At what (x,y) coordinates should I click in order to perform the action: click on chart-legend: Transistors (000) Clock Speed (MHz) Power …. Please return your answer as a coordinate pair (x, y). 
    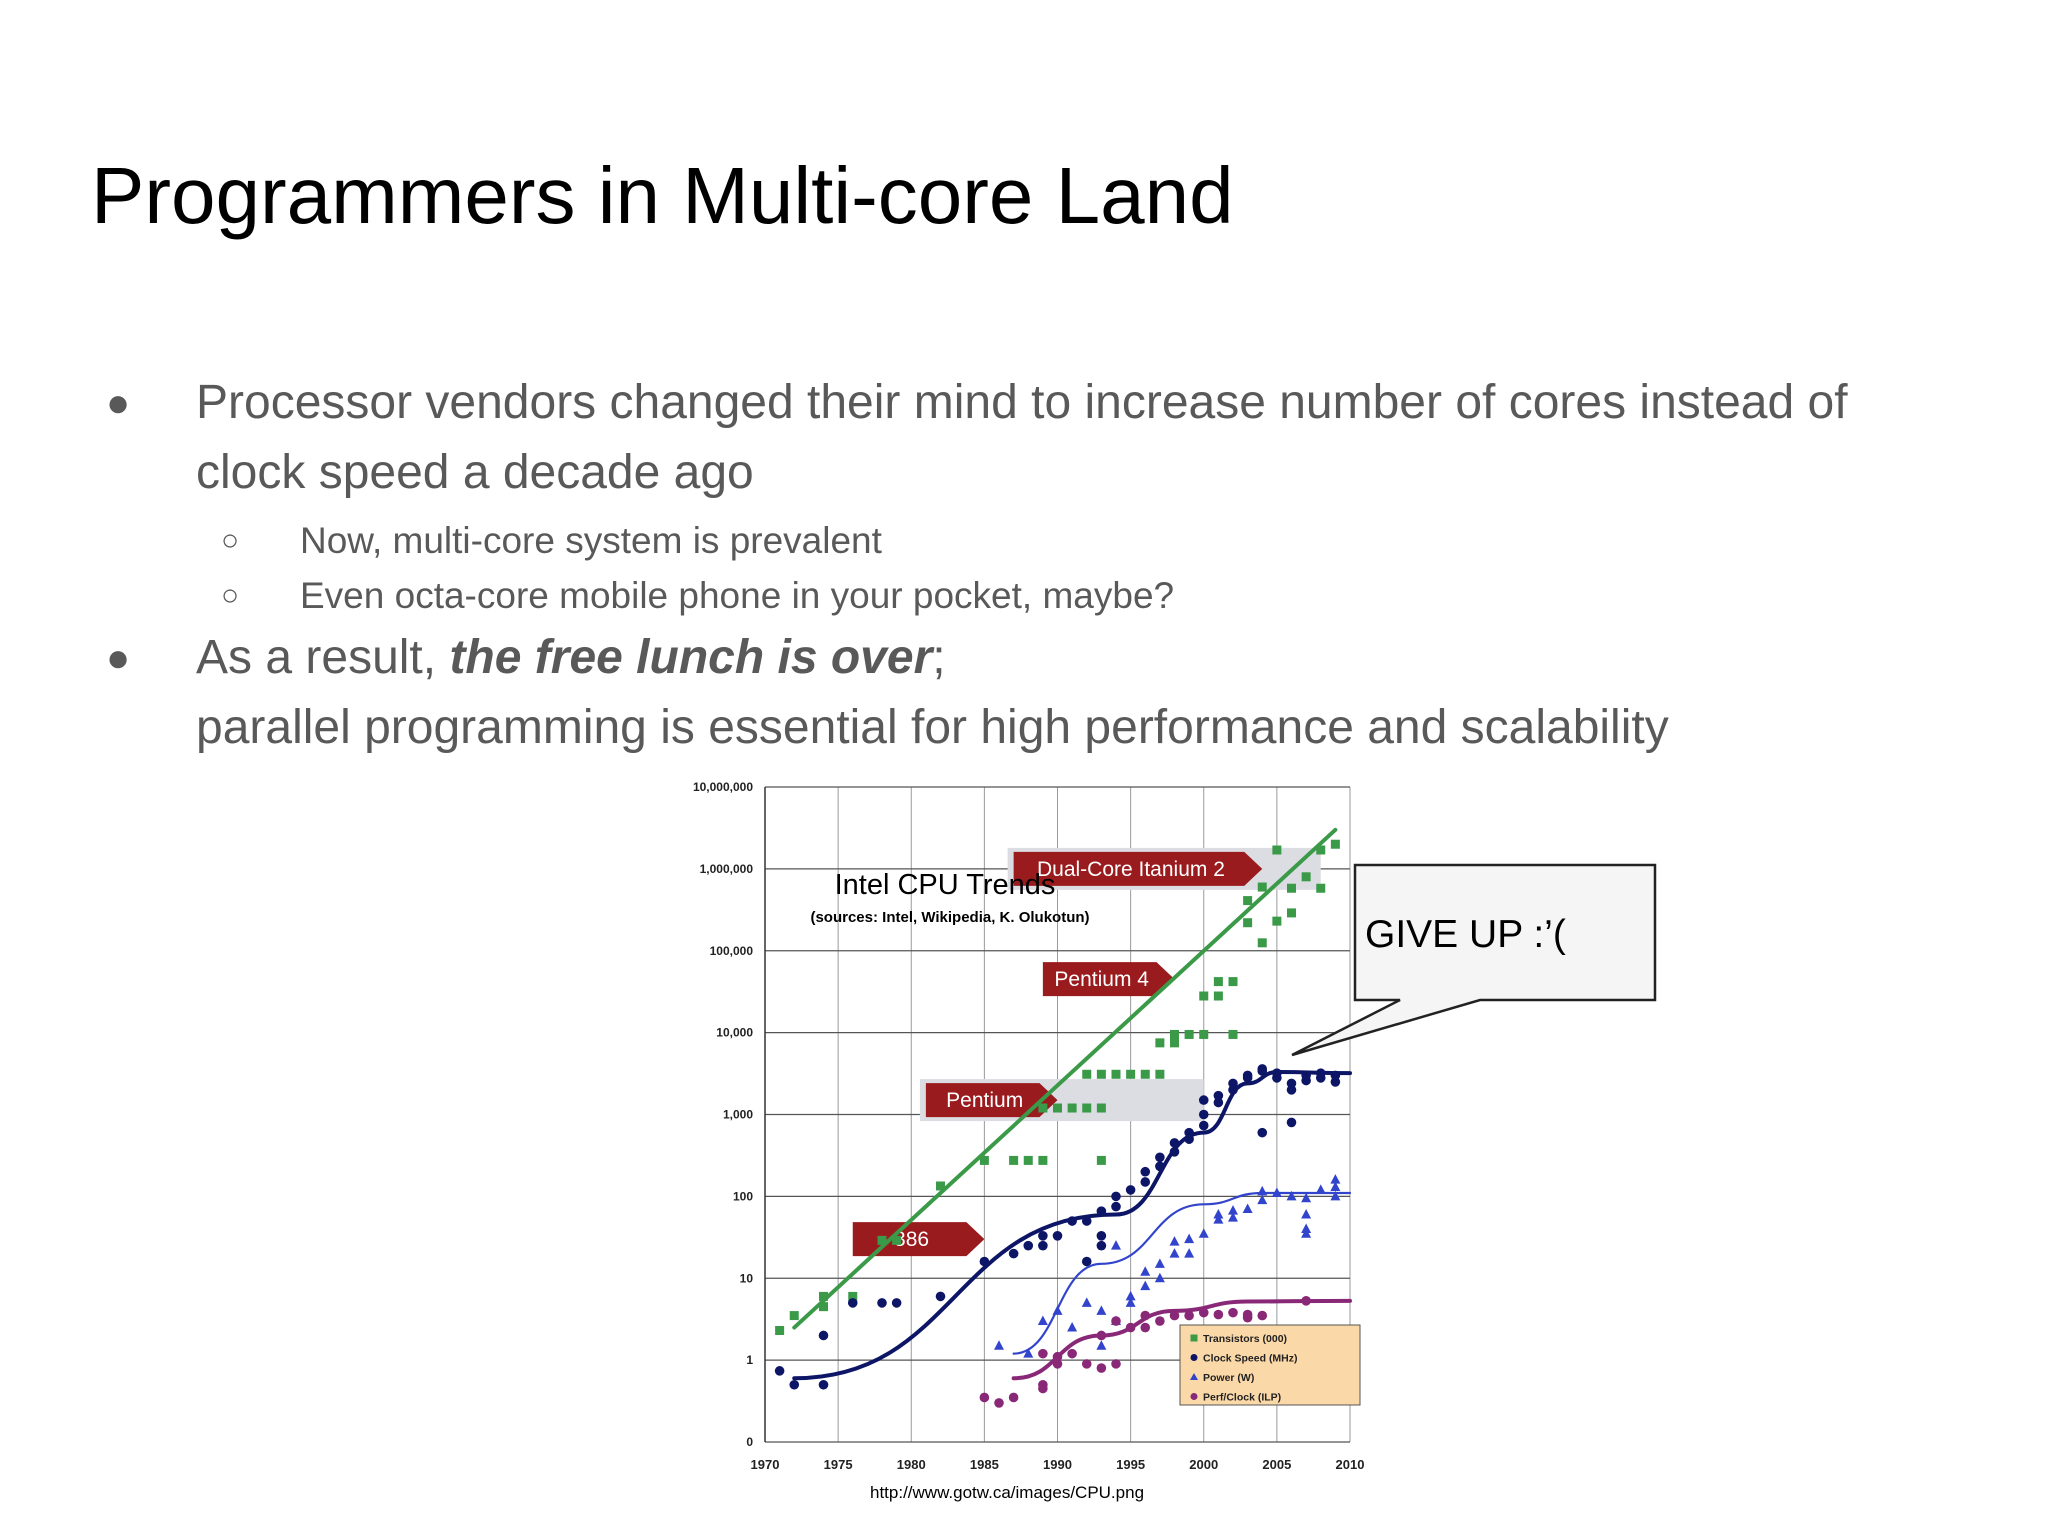
    Looking at the image, I should click on (1270, 1365).